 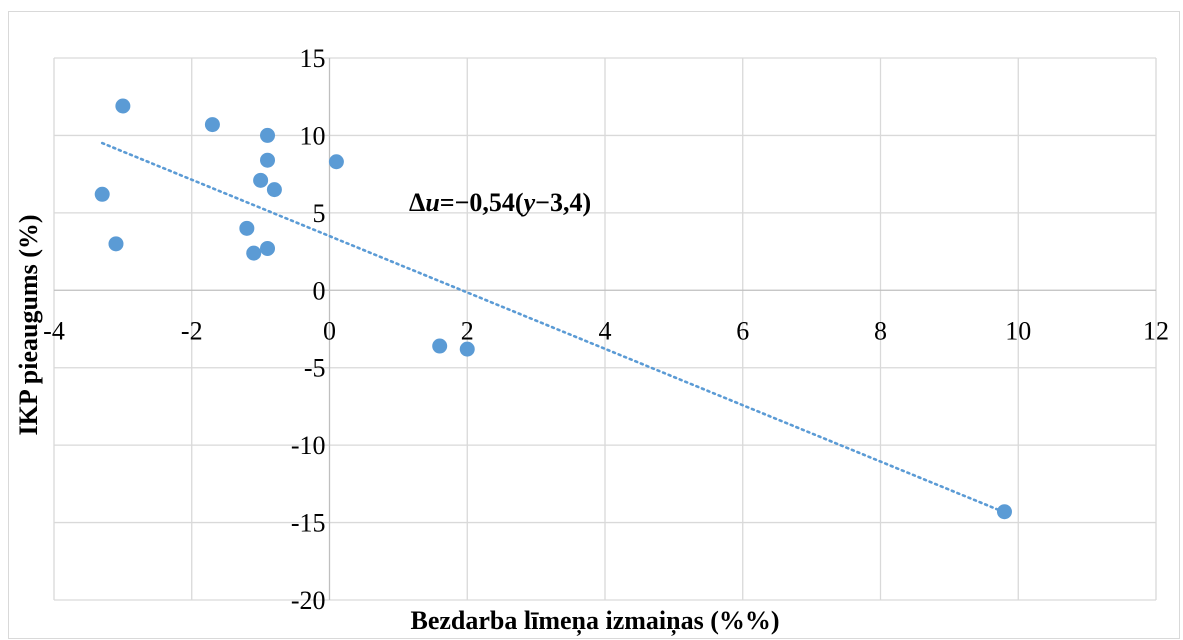 What do you see at coordinates (563, 202) in the screenshot?
I see `equation-suffix: −3,4)` at bounding box center [563, 202].